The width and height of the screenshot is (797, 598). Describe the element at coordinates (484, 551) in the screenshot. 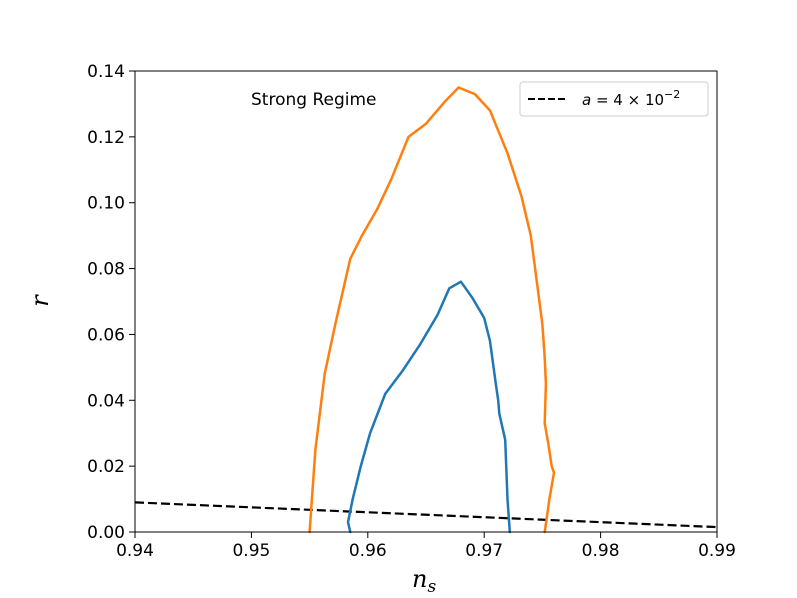

I see `x-tick-label: 0.97` at that location.